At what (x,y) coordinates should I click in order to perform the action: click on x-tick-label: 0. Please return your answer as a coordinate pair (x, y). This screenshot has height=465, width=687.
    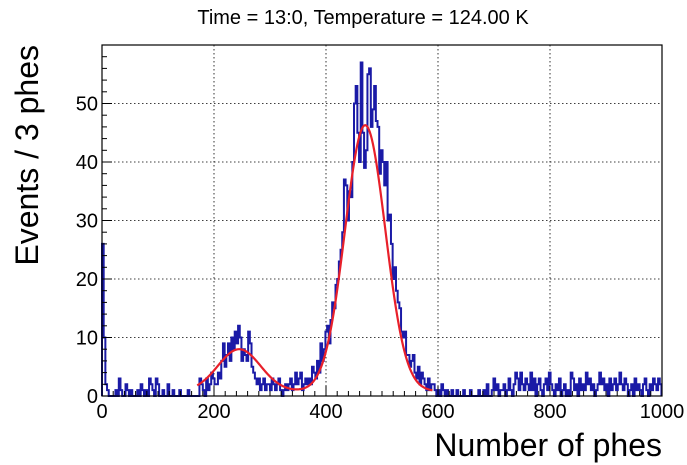
    Looking at the image, I should click on (101, 412).